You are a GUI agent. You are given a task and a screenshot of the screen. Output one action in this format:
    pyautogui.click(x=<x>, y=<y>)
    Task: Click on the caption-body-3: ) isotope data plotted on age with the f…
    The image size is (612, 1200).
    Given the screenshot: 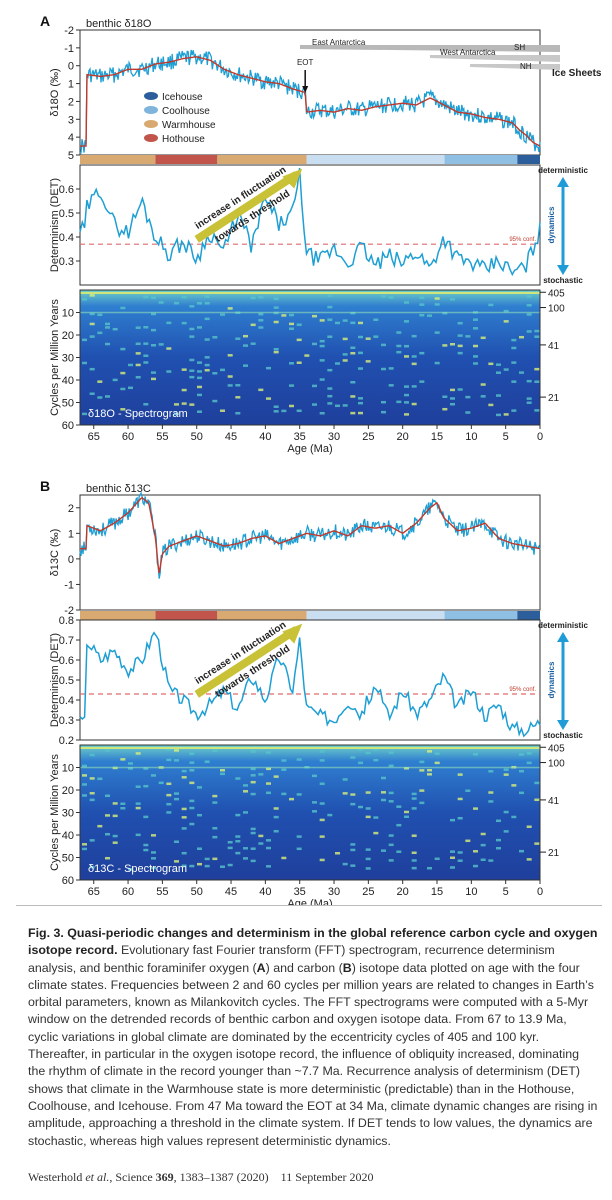 What is the action you would take?
    pyautogui.click(x=313, y=1054)
    